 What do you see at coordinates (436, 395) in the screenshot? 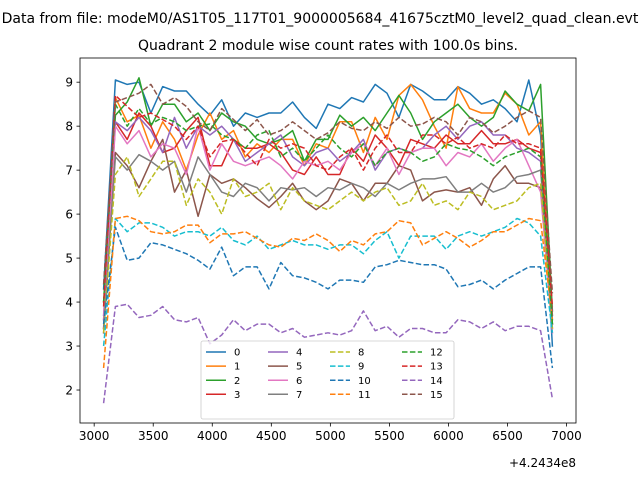
I see `legend-label-15: 15` at bounding box center [436, 395].